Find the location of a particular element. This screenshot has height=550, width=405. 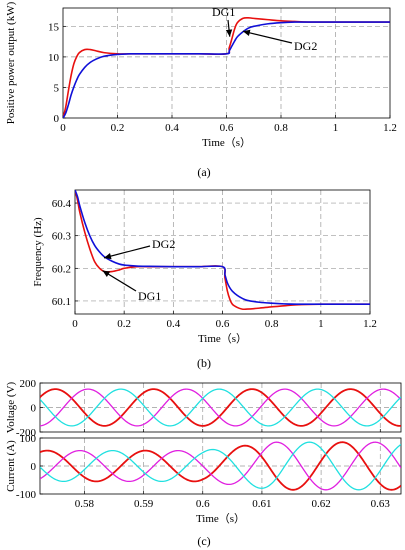

chart-a-series-dg2 is located at coordinates (226, 69).